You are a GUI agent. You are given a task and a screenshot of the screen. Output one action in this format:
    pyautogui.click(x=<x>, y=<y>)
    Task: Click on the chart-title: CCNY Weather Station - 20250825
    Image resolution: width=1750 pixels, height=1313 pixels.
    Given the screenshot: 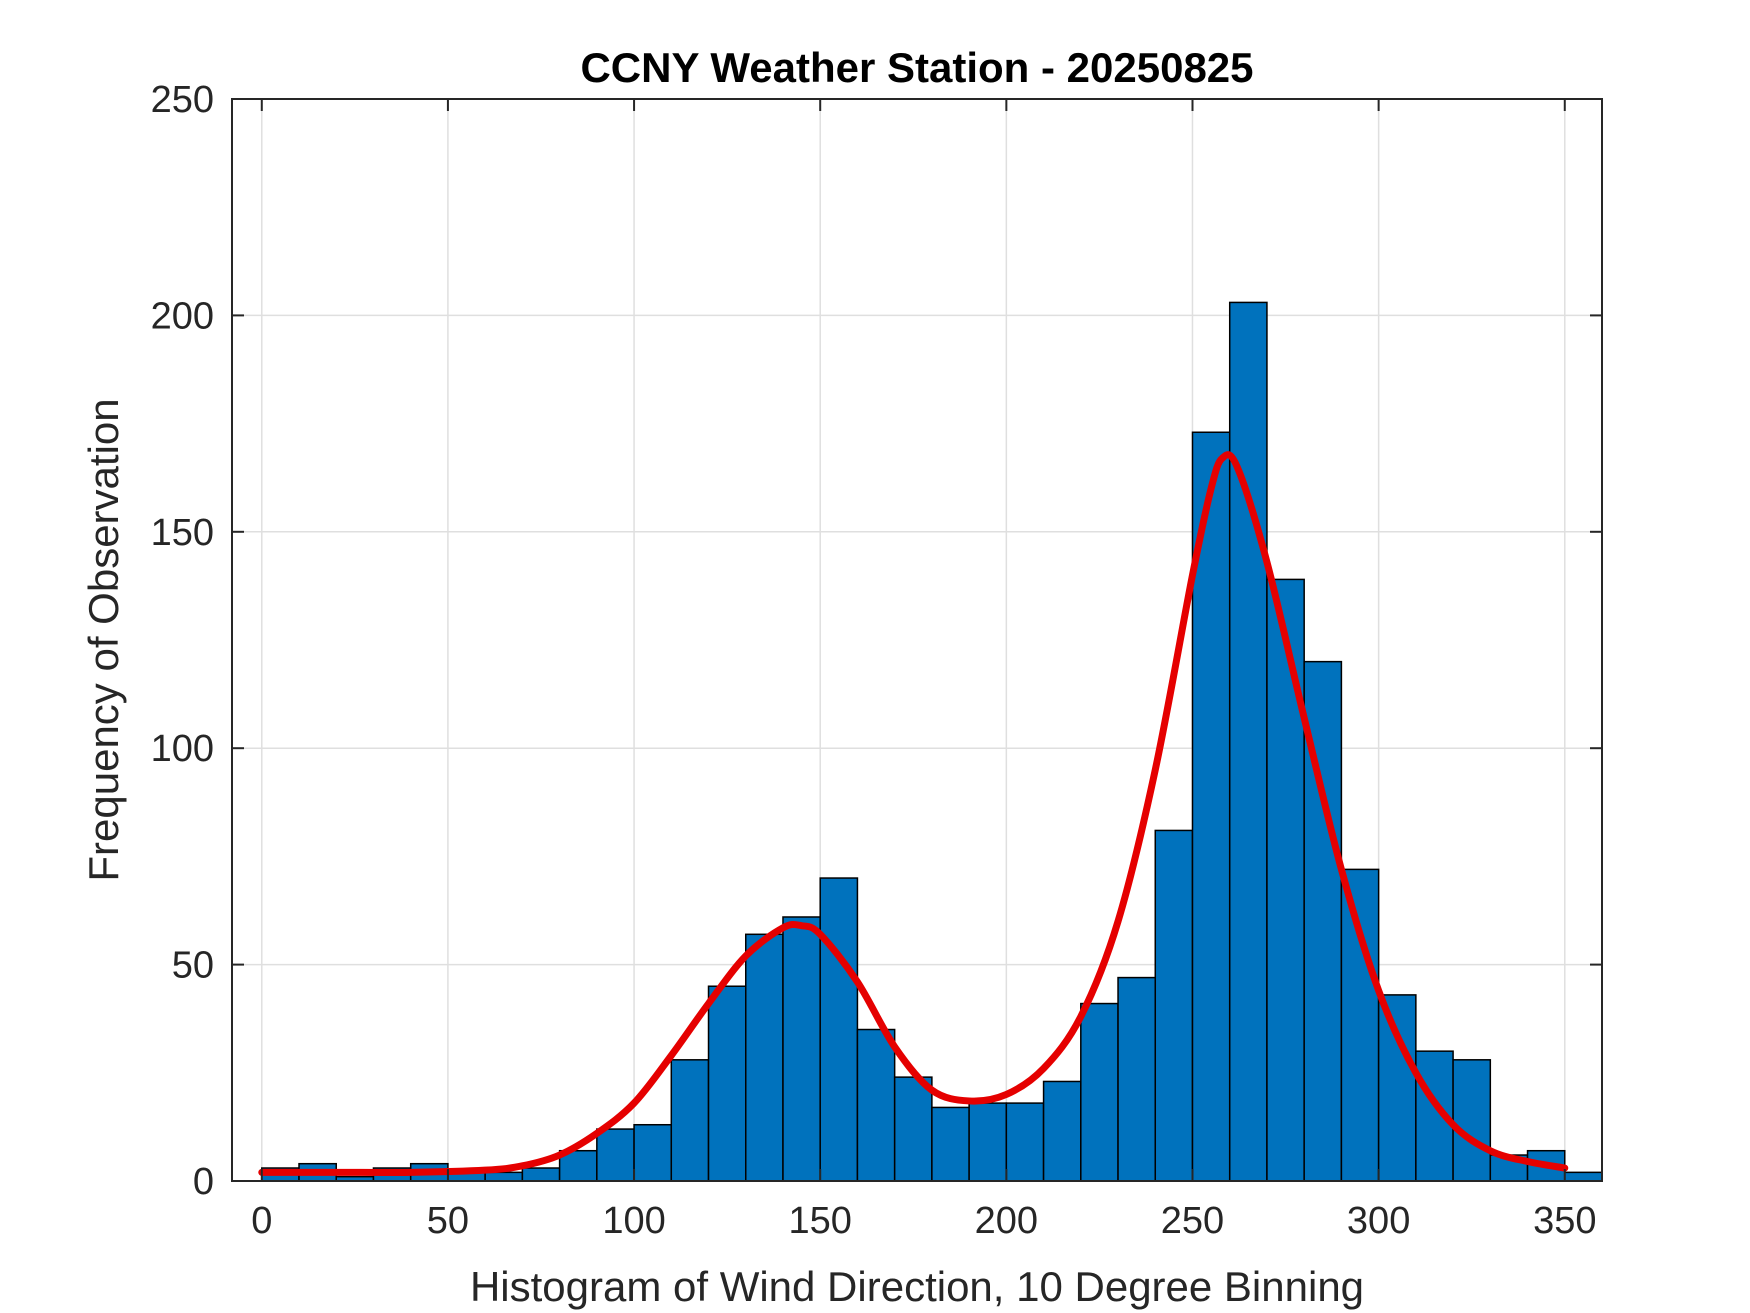 What is the action you would take?
    pyautogui.click(x=916, y=67)
    